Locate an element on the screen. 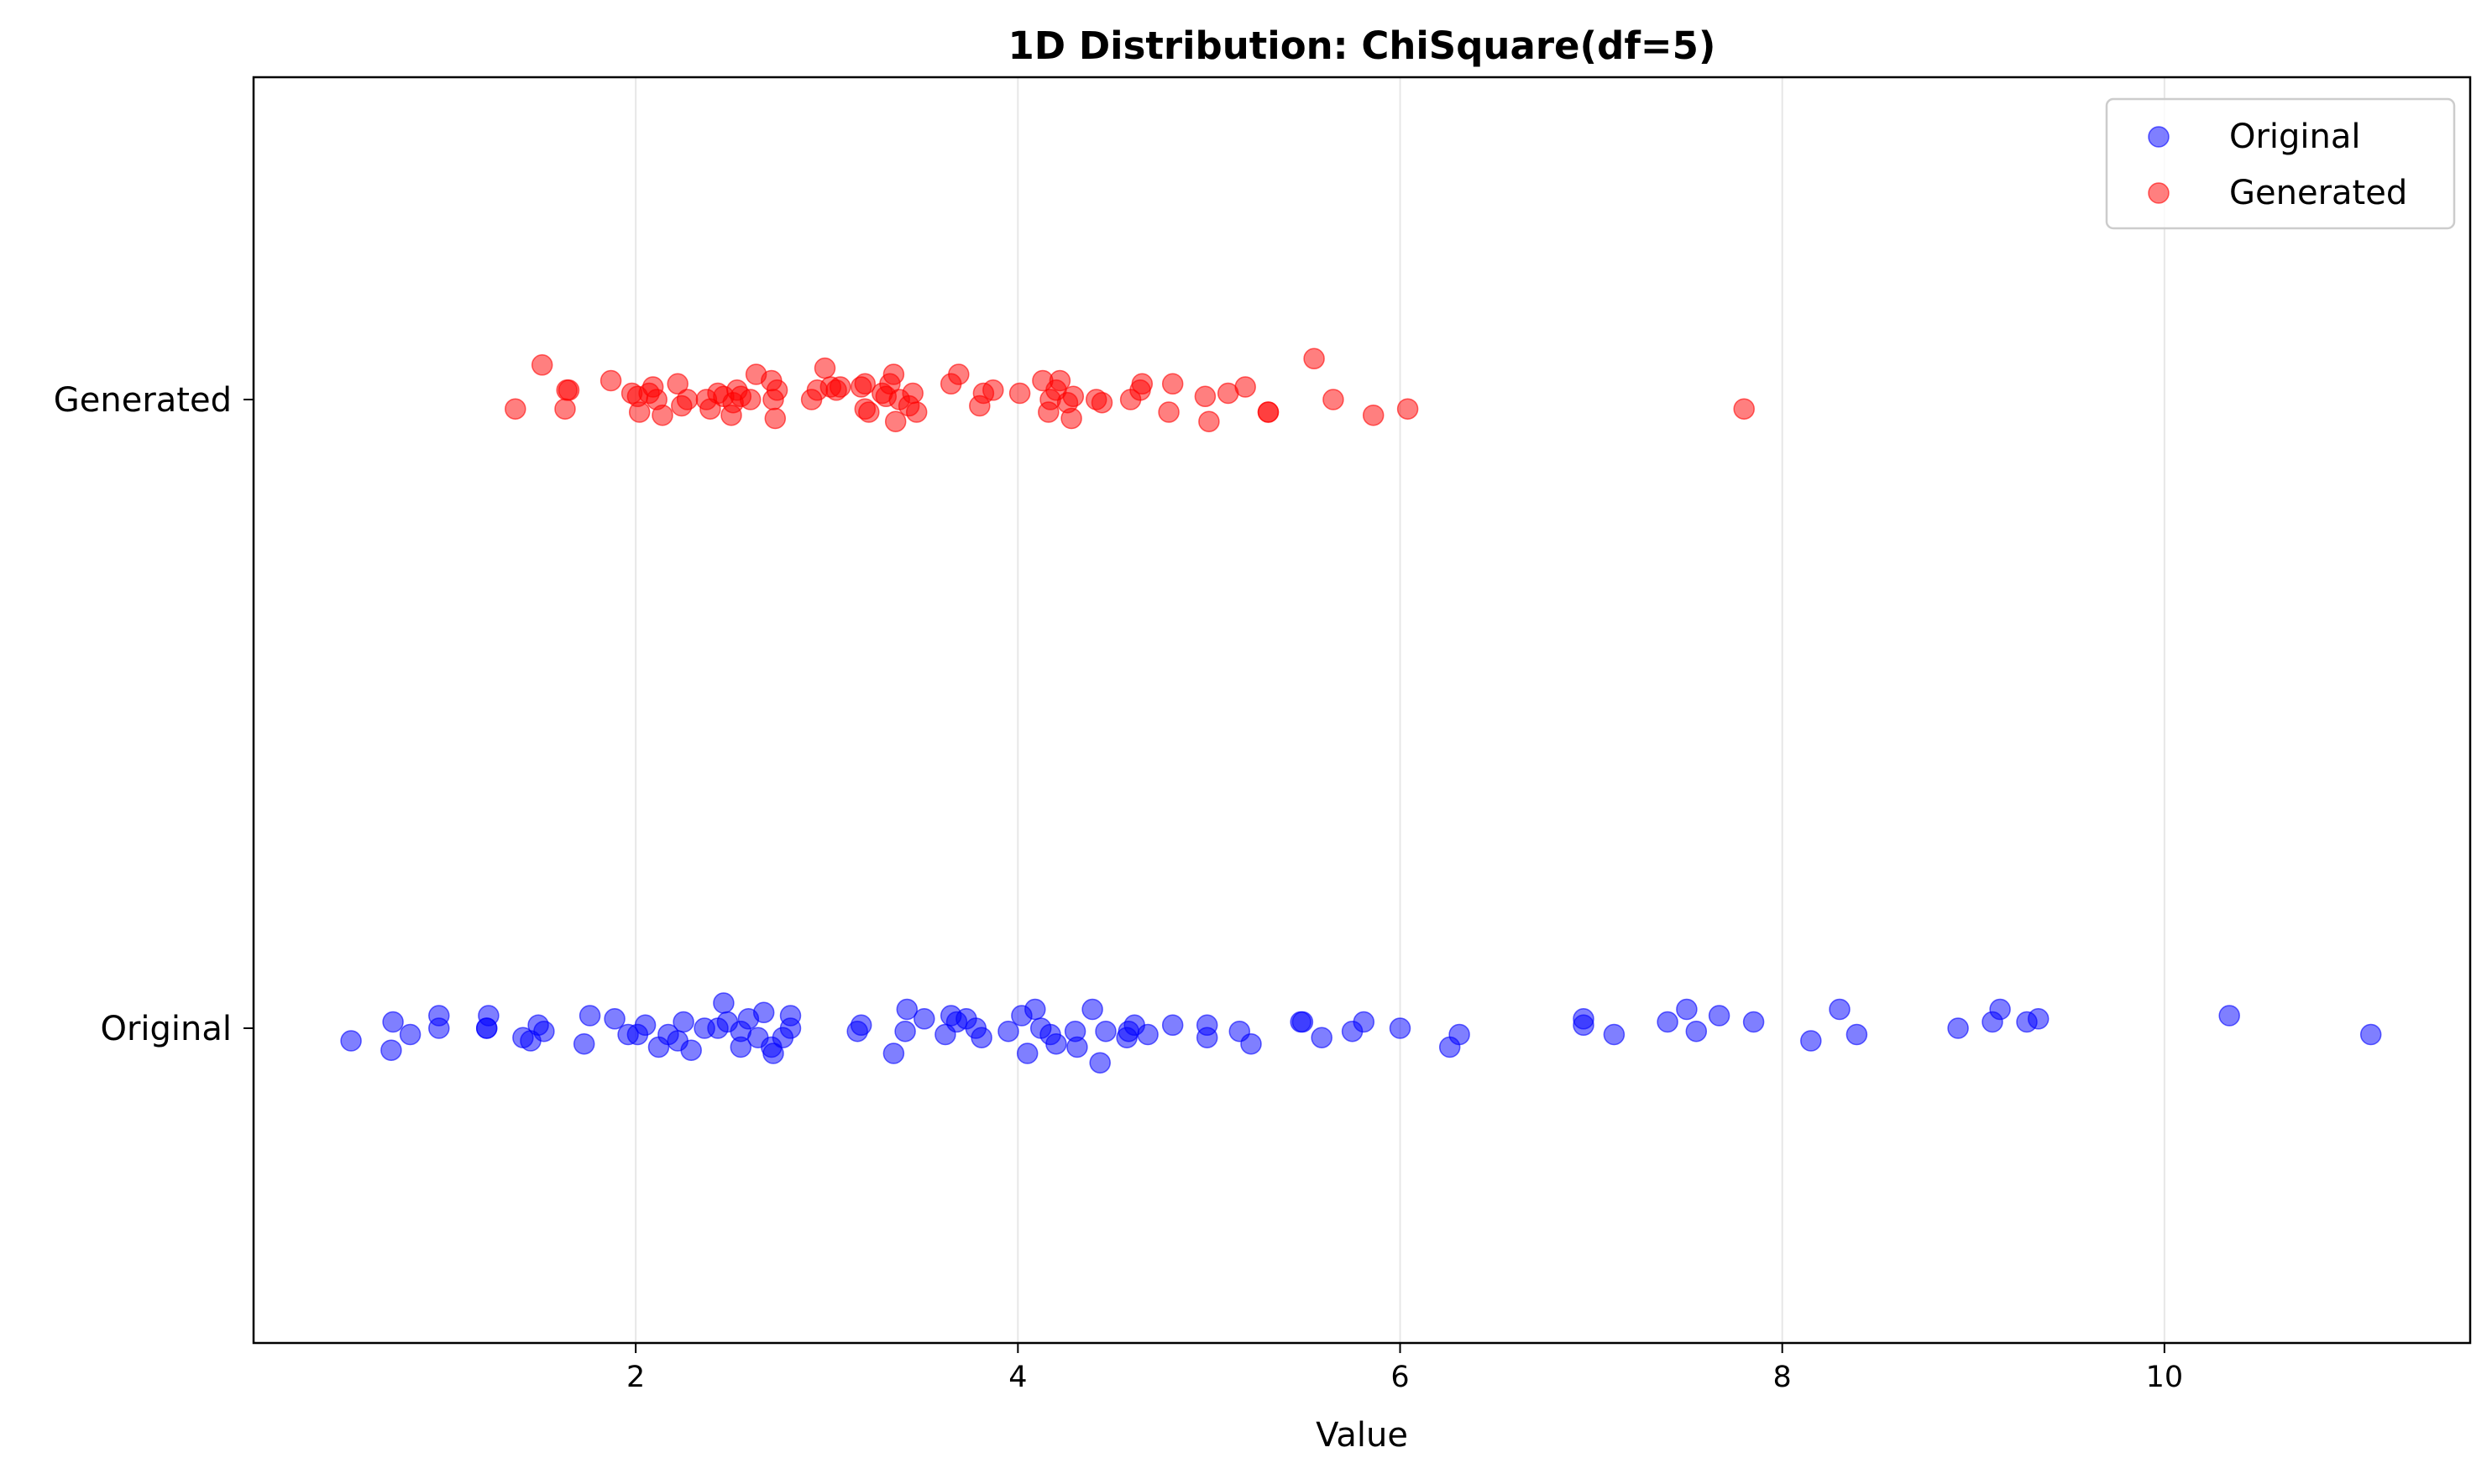  legend-label-generated: Generated is located at coordinates (2318, 193).